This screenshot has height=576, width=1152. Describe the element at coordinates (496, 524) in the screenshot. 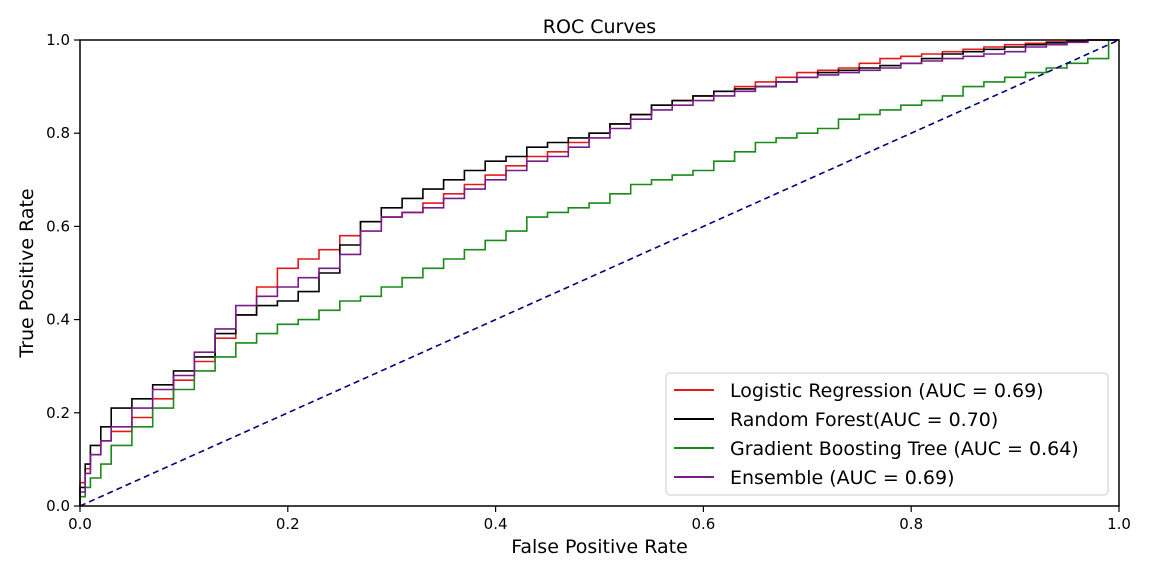

I see `x-tick-label: 0.4` at that location.